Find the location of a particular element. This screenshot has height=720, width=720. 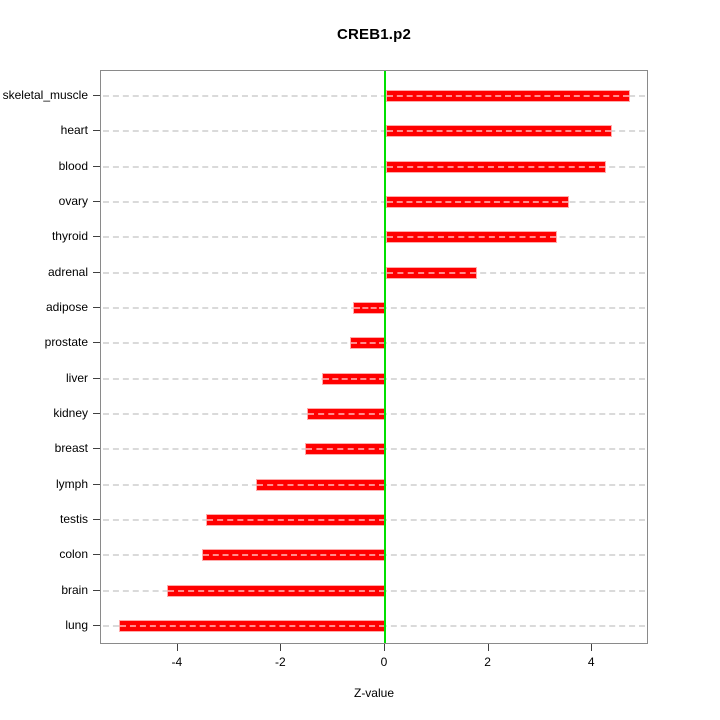

bar-lung is located at coordinates (252, 625).